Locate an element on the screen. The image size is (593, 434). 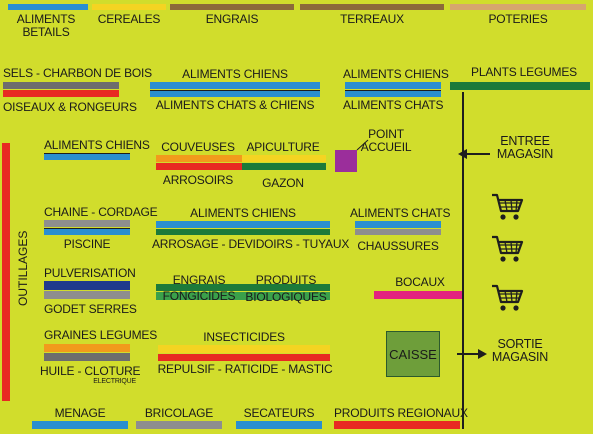
label-terreaux: TERREAUX is located at coordinates (372, 19).